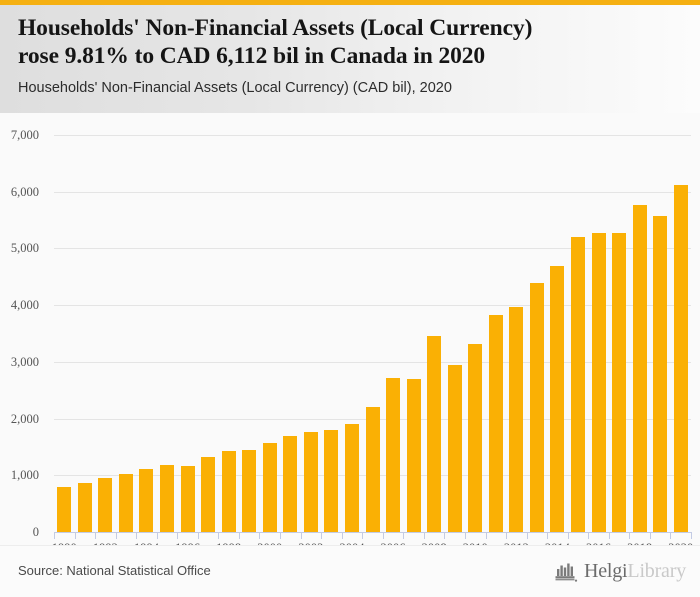 The width and height of the screenshot is (700, 597). Describe the element at coordinates (84, 507) in the screenshot. I see `bar-1991` at that location.